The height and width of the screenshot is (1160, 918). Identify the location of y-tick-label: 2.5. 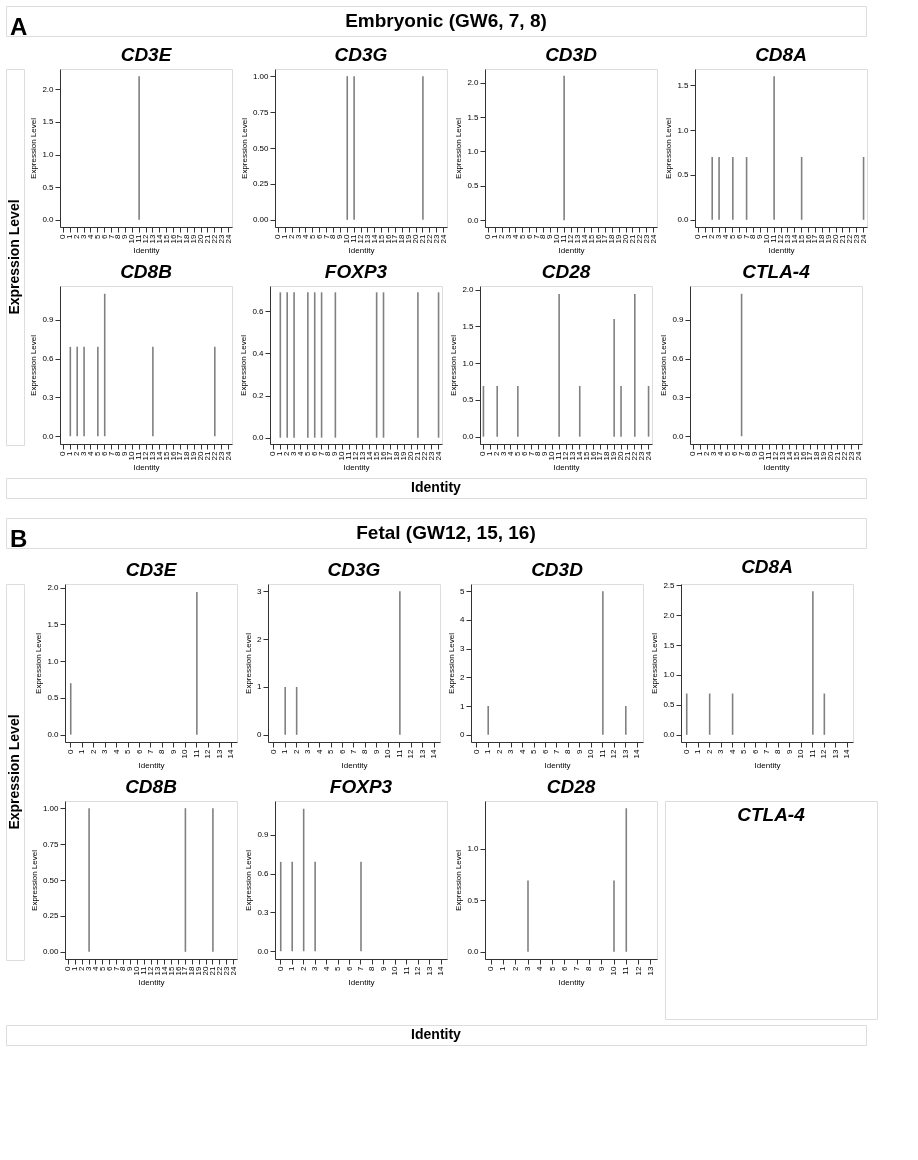
(669, 585).